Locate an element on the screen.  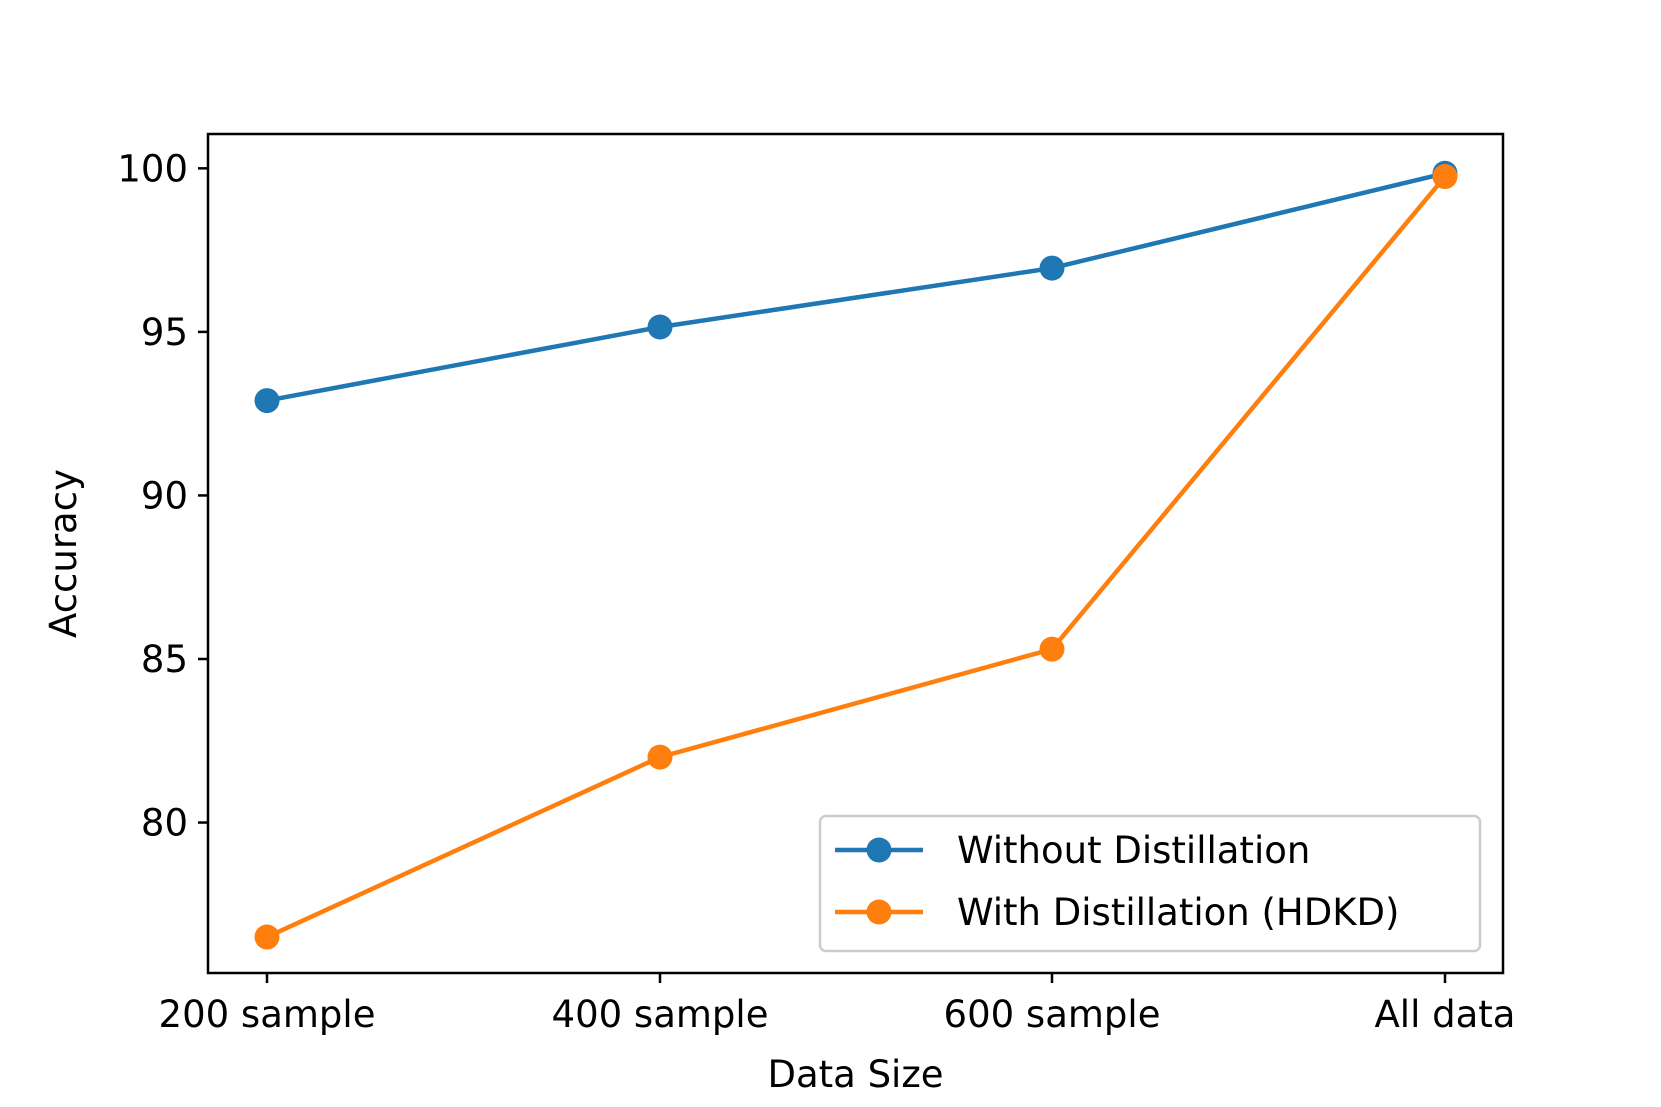
x-axis-label: Data Size is located at coordinates (855, 1074).